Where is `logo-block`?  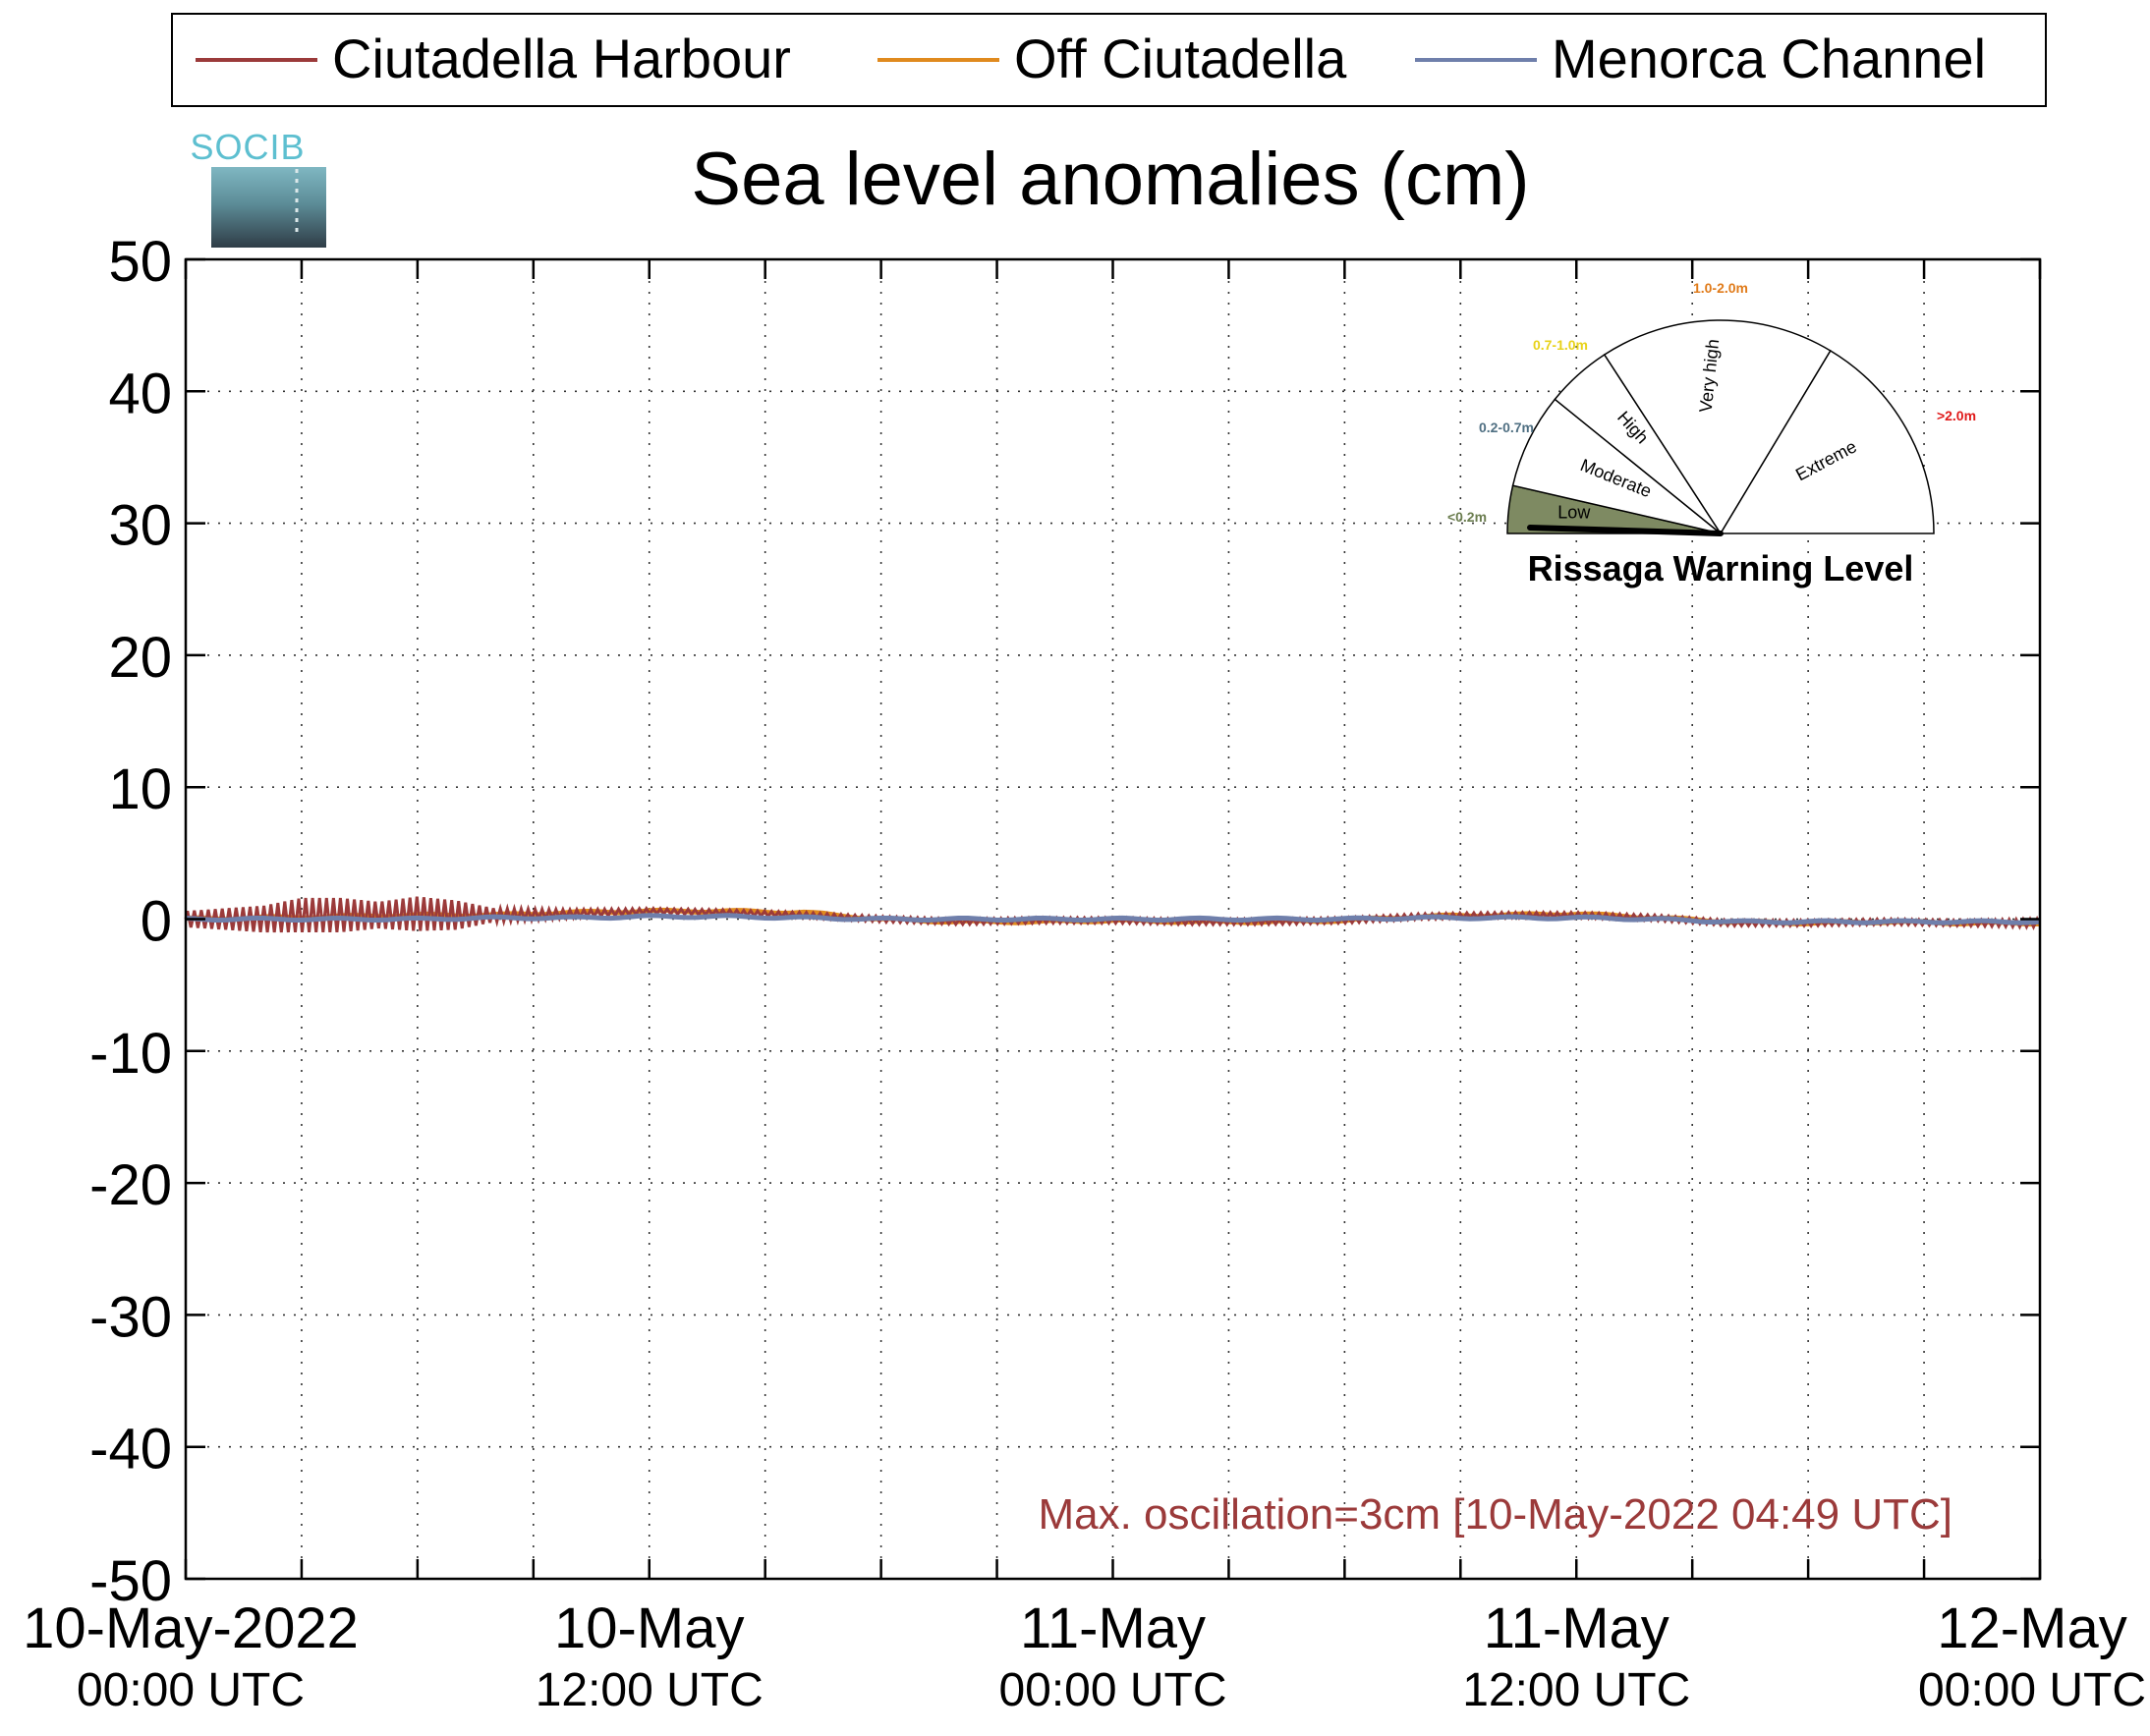
logo-block is located at coordinates (268, 207).